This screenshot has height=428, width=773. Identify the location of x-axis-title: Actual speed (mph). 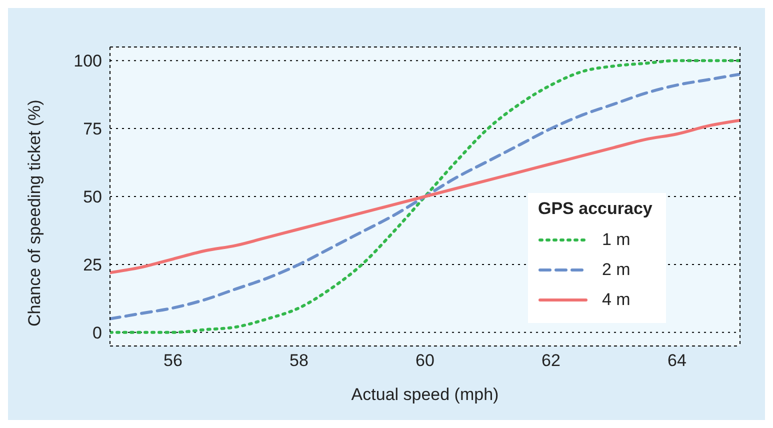
(425, 394).